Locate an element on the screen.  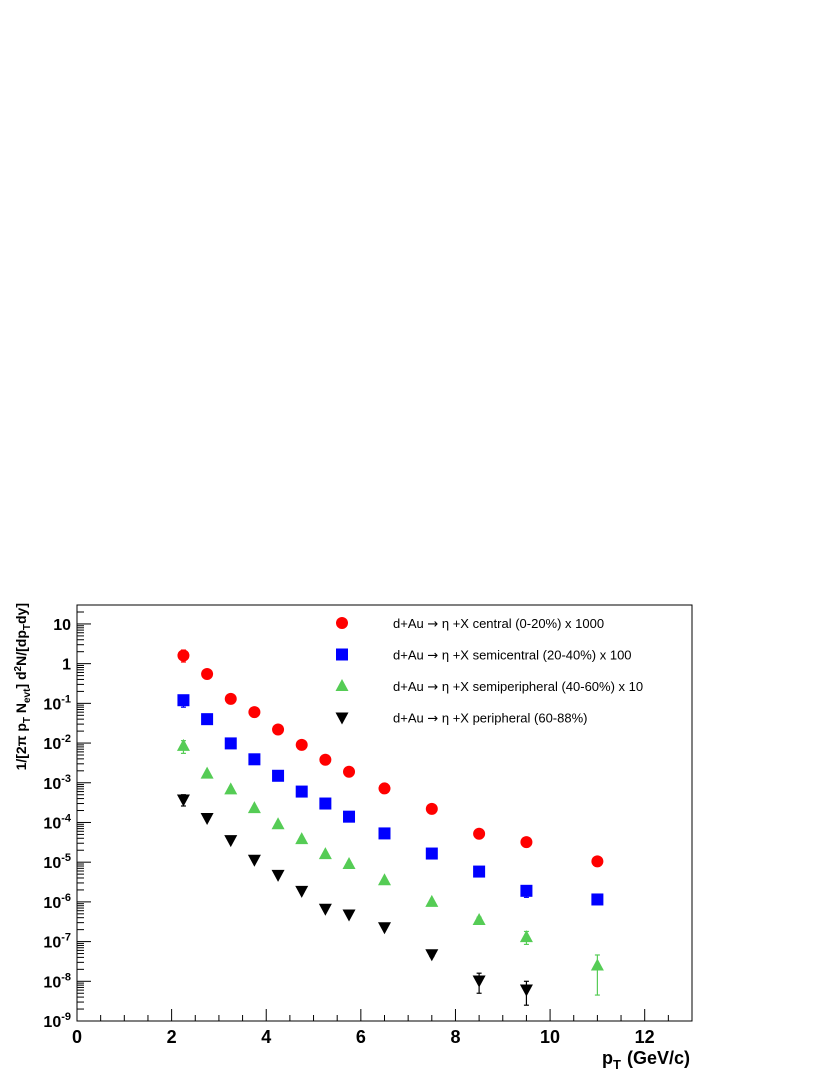
x-tick-label: 0 is located at coordinates (77, 1037).